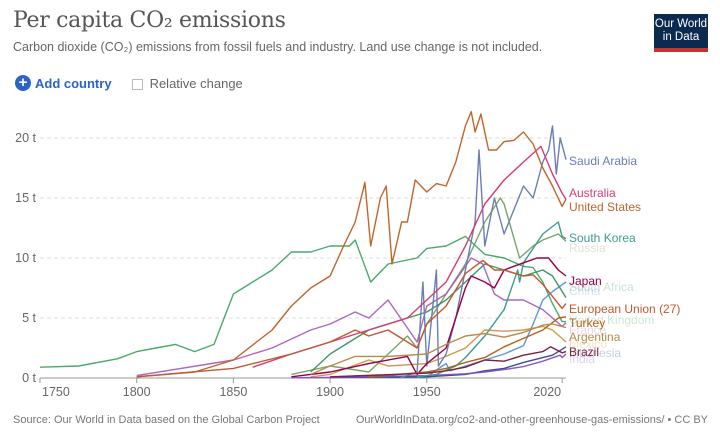 Image resolution: width=720 pixels, height=437 pixels. Describe the element at coordinates (588, 344) in the screenshot. I see `series-label: Mexico` at that location.